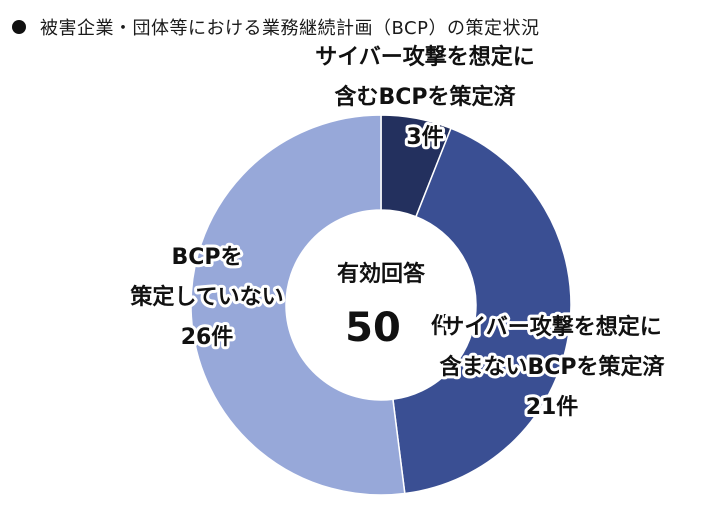  I want to click on chart-header: 被害企業・団体等における業務継続計画（BCP）の策定状況, so click(275, 27).